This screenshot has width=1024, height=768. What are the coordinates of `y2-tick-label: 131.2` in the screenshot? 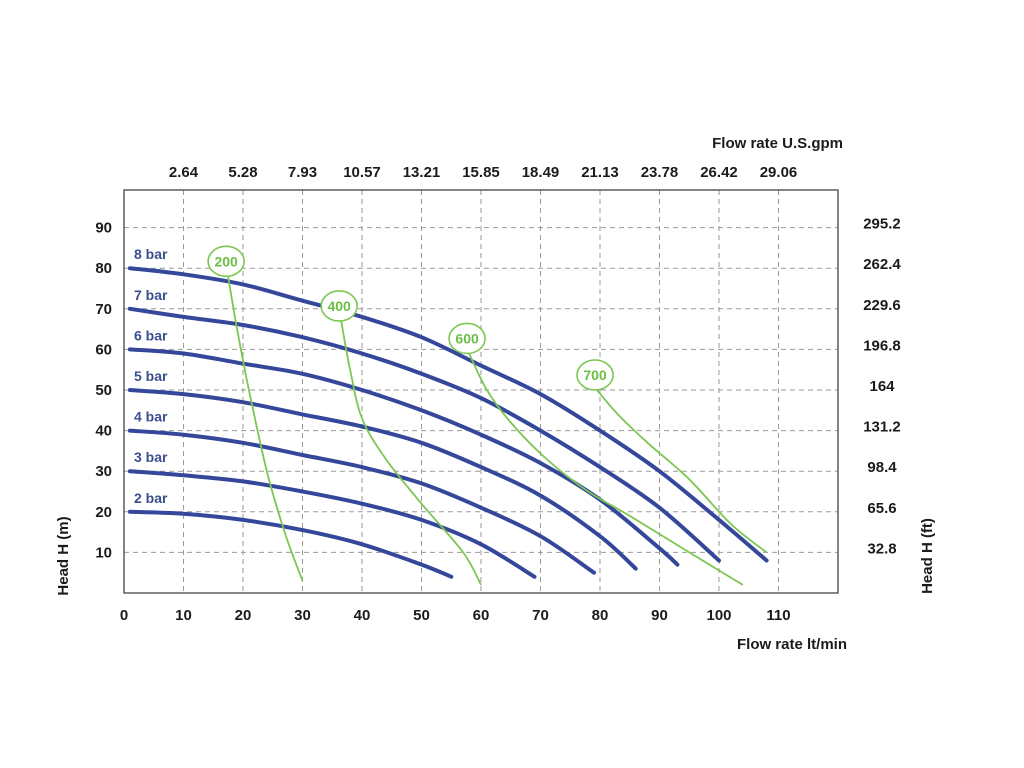 It's located at (882, 427).